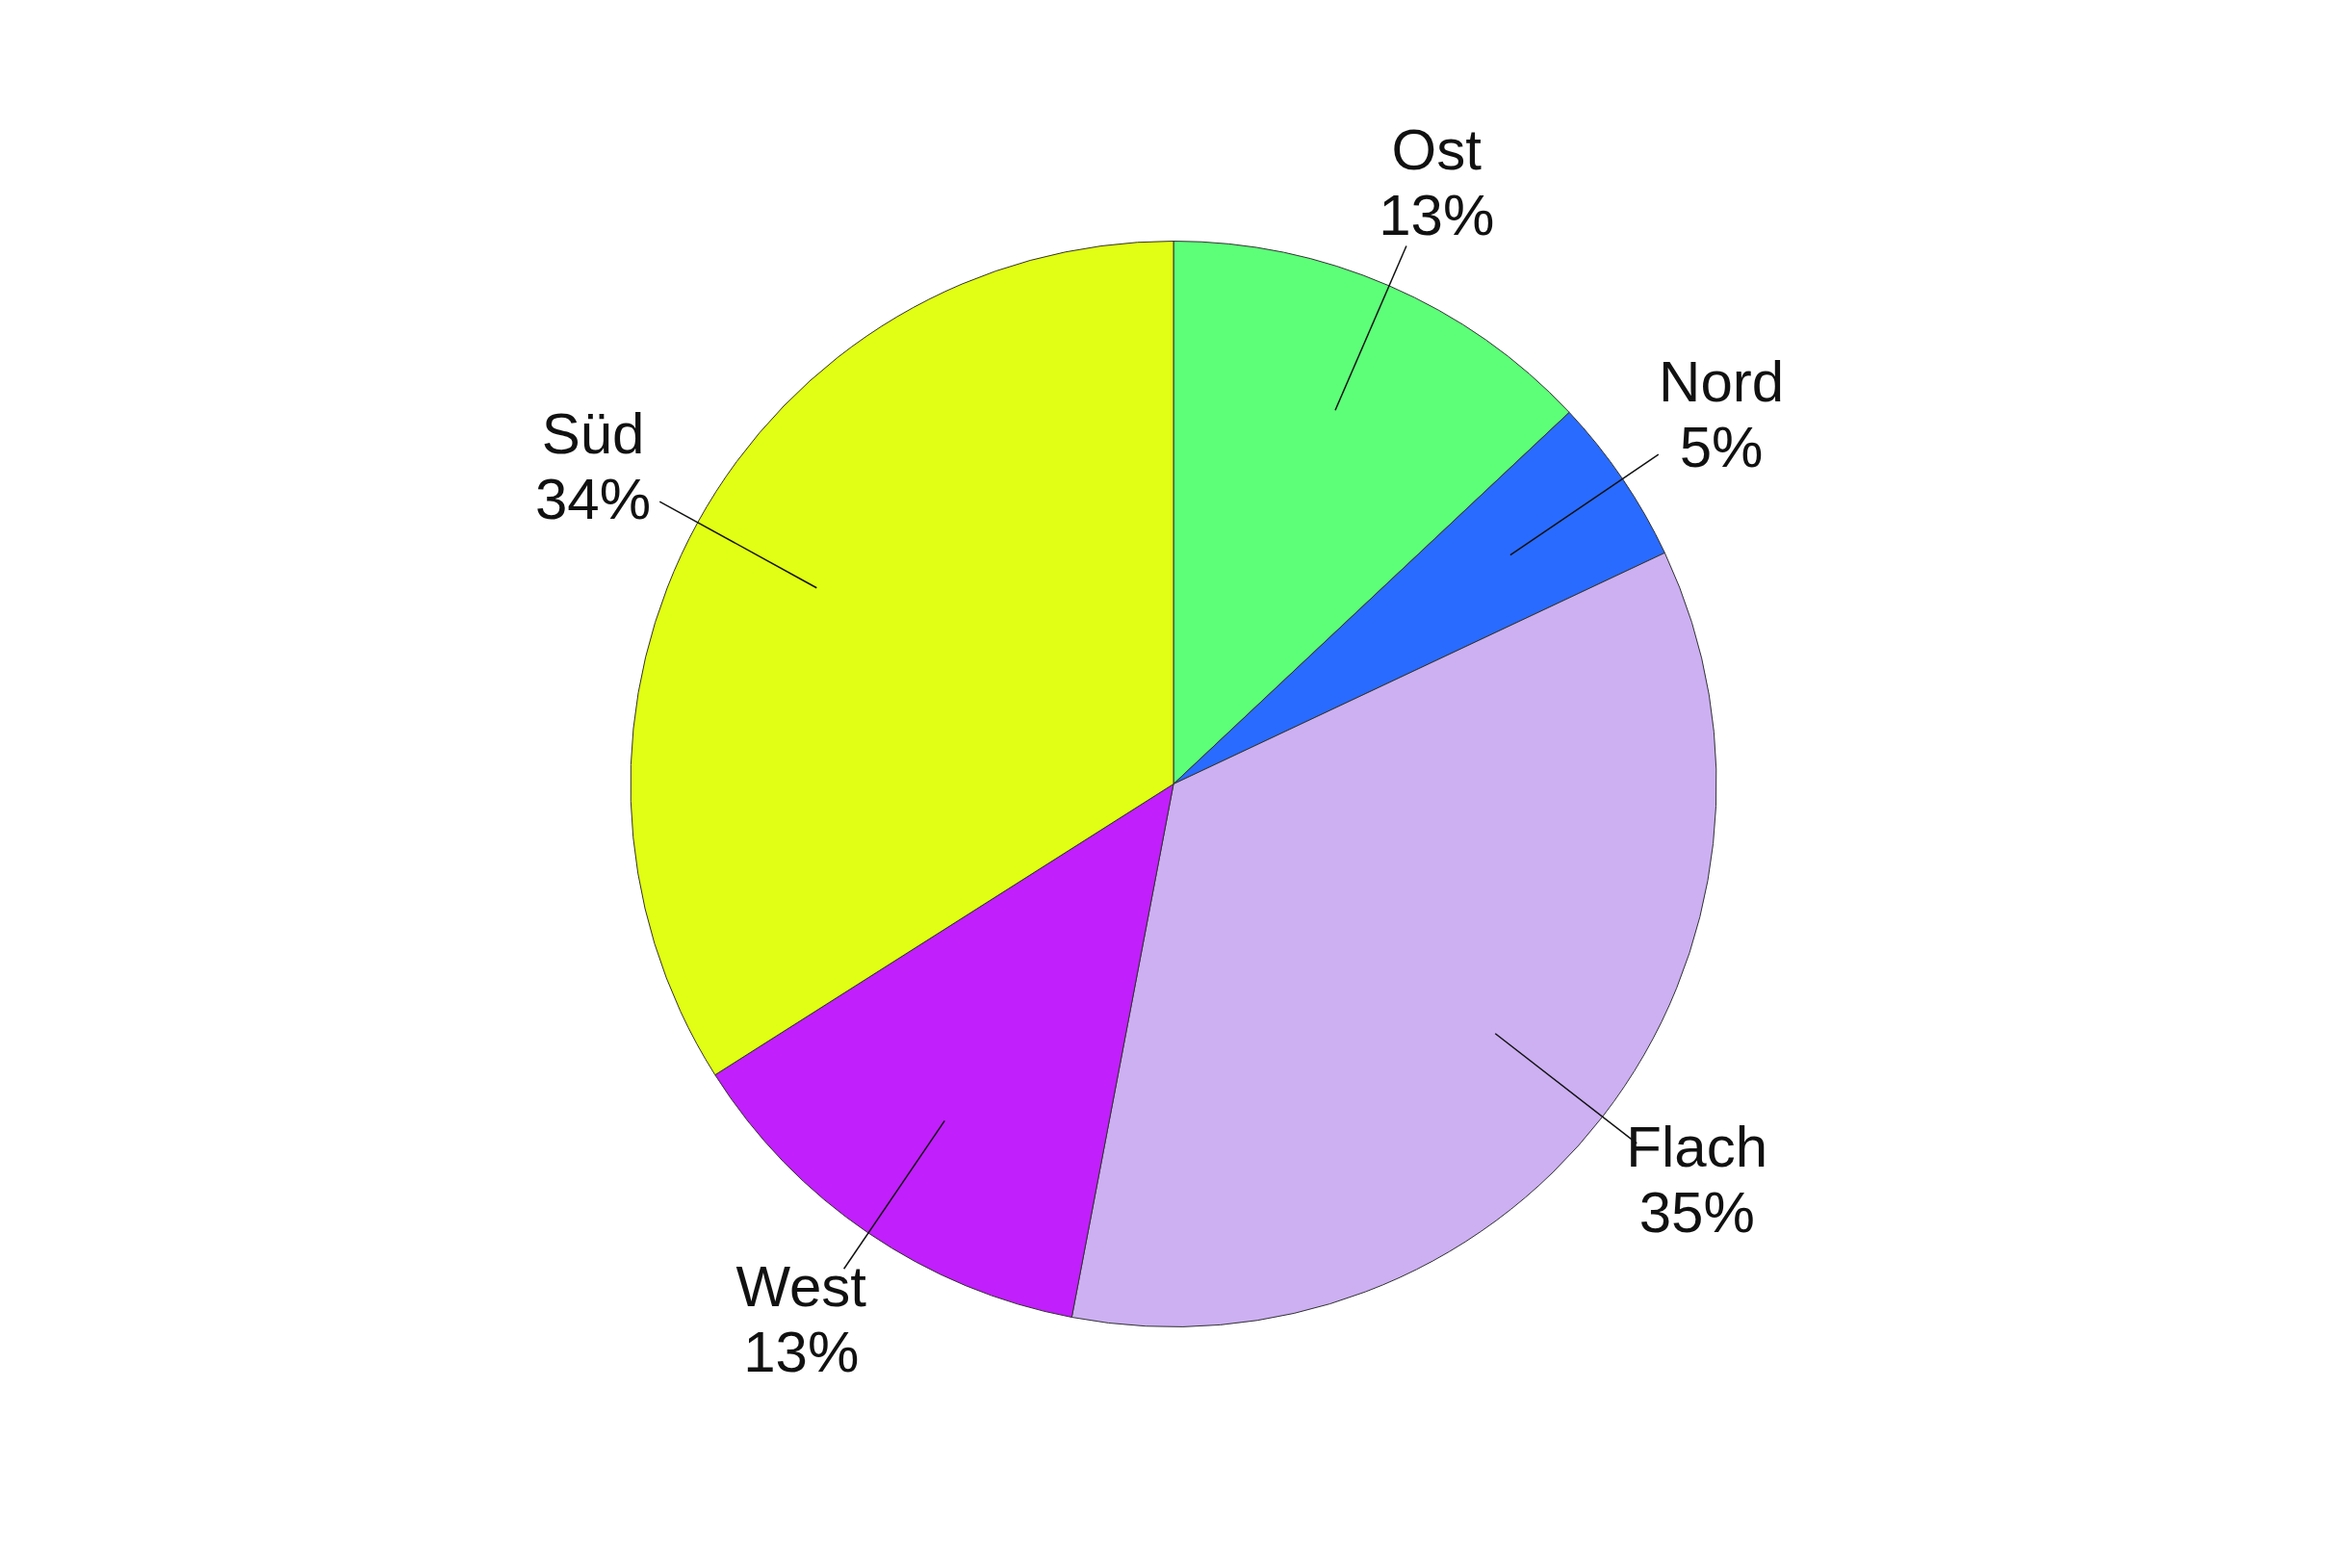 This screenshot has height=1568, width=2347. I want to click on slice-label: Süd, so click(593, 433).